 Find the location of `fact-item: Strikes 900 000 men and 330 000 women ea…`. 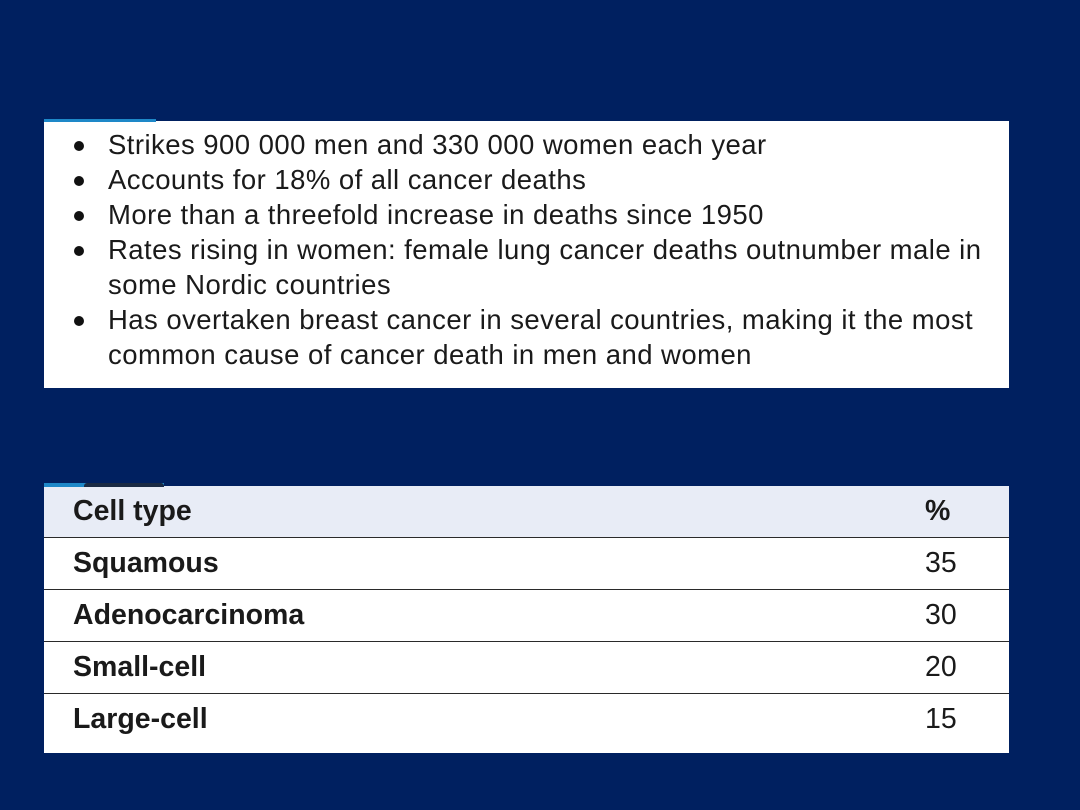

fact-item: Strikes 900 000 men and 330 000 women ea… is located at coordinates (526, 144).